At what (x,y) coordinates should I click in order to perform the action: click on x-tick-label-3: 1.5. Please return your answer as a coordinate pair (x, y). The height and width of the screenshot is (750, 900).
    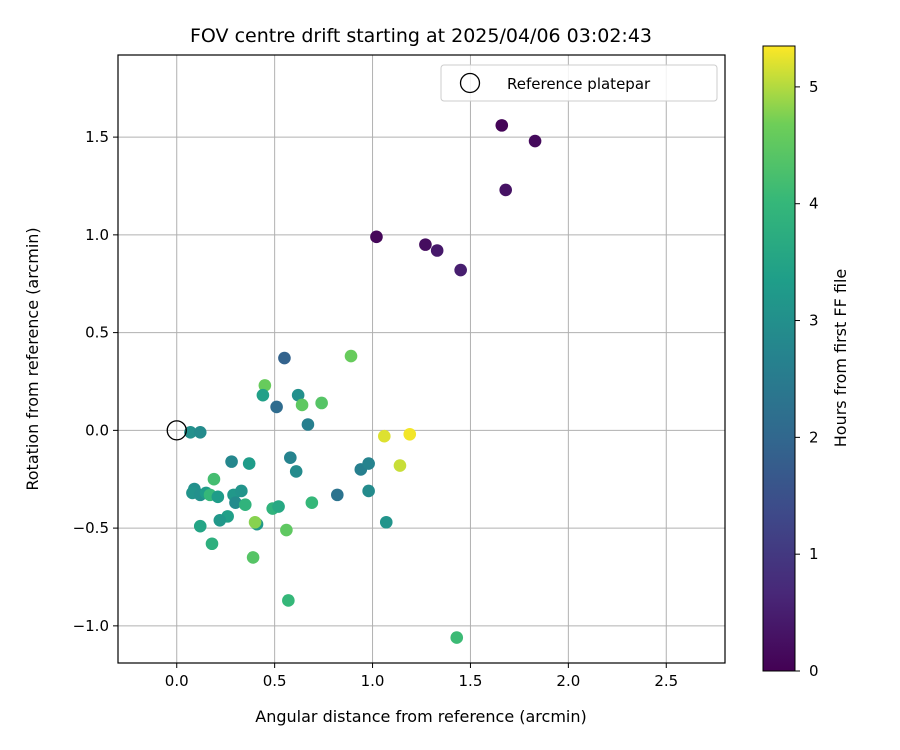
    Looking at the image, I should click on (471, 681).